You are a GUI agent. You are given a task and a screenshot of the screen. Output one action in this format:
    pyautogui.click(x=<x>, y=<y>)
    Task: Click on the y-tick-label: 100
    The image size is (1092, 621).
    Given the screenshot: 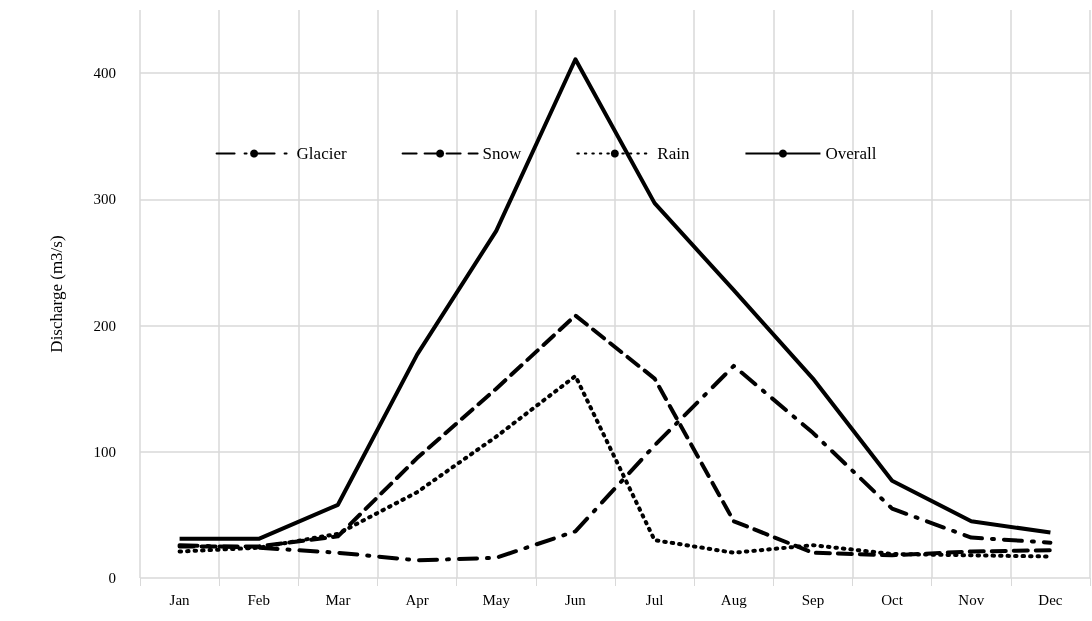 What is the action you would take?
    pyautogui.click(x=104, y=451)
    